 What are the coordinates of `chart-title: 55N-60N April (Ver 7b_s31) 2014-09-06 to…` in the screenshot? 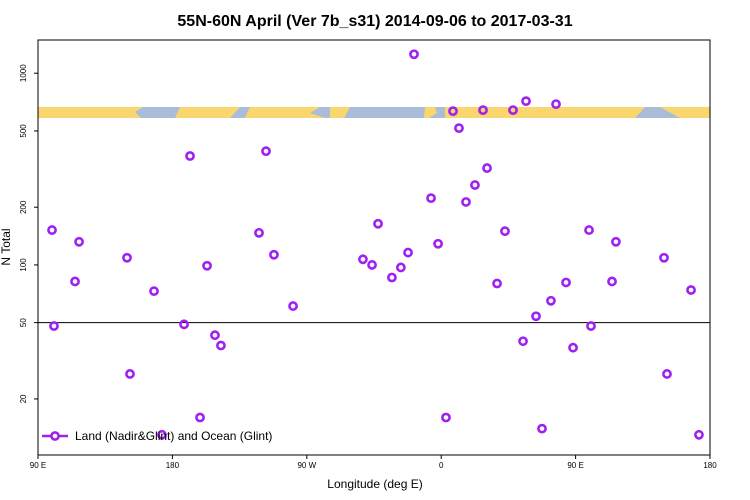 It's located at (374, 21).